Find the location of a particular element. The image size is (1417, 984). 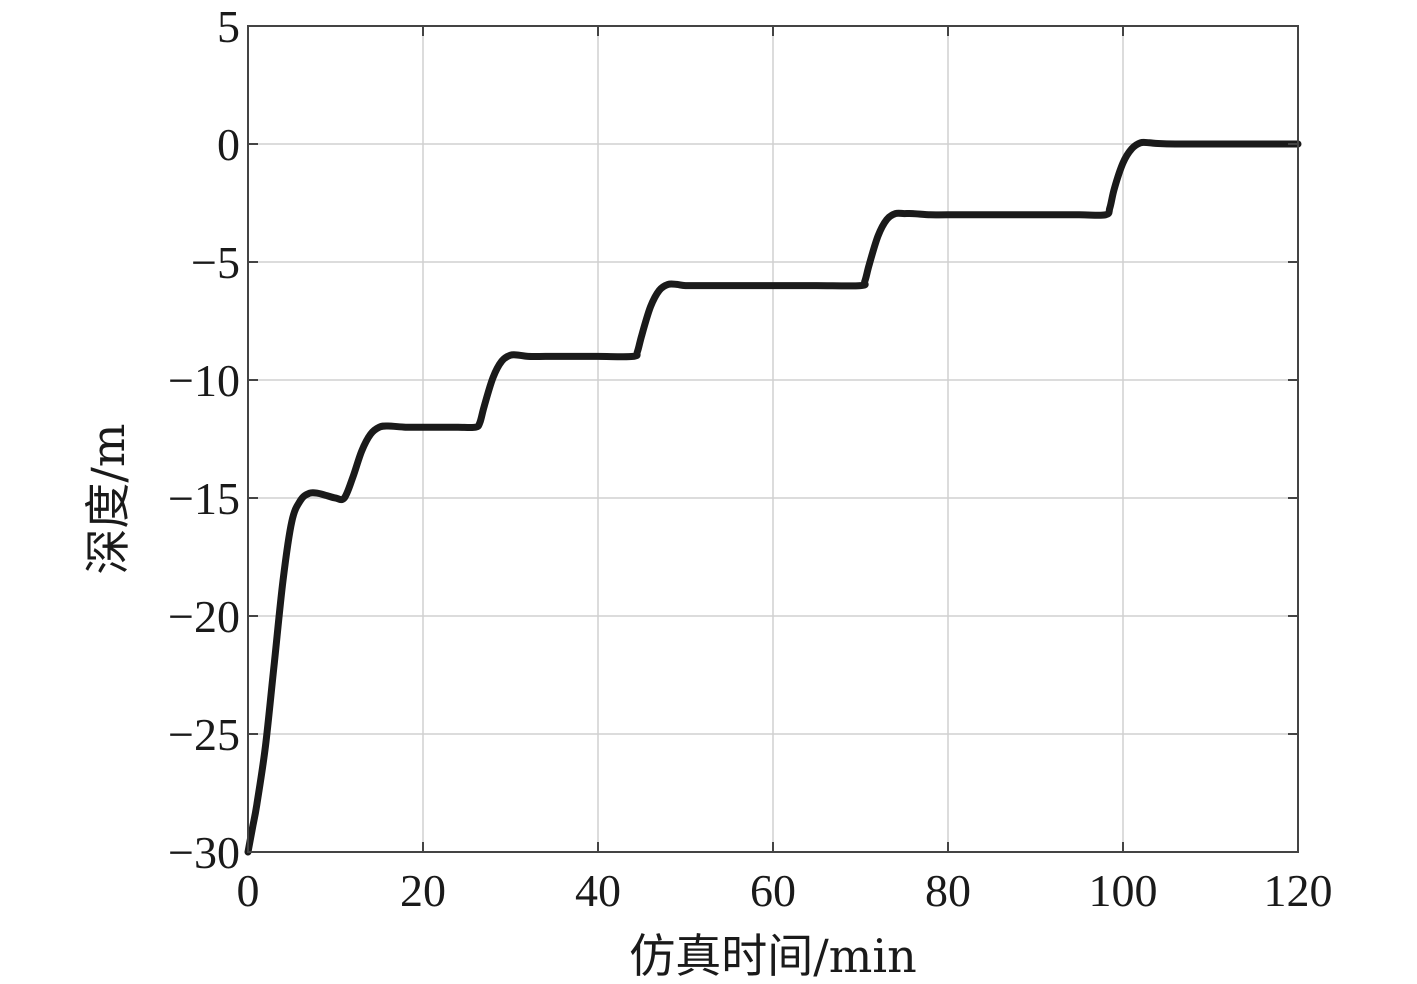

y-tick-label: −5 is located at coordinates (215, 262).